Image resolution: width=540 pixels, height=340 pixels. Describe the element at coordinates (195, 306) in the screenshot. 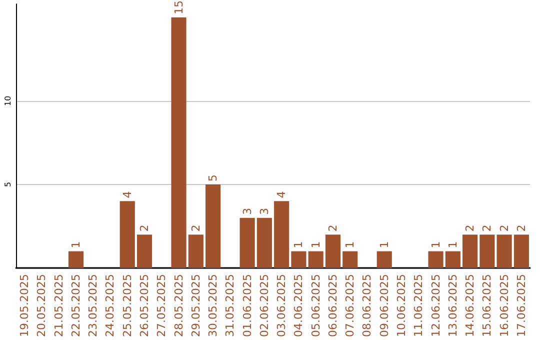

I see `x-tick-label: 29.05.2025` at that location.